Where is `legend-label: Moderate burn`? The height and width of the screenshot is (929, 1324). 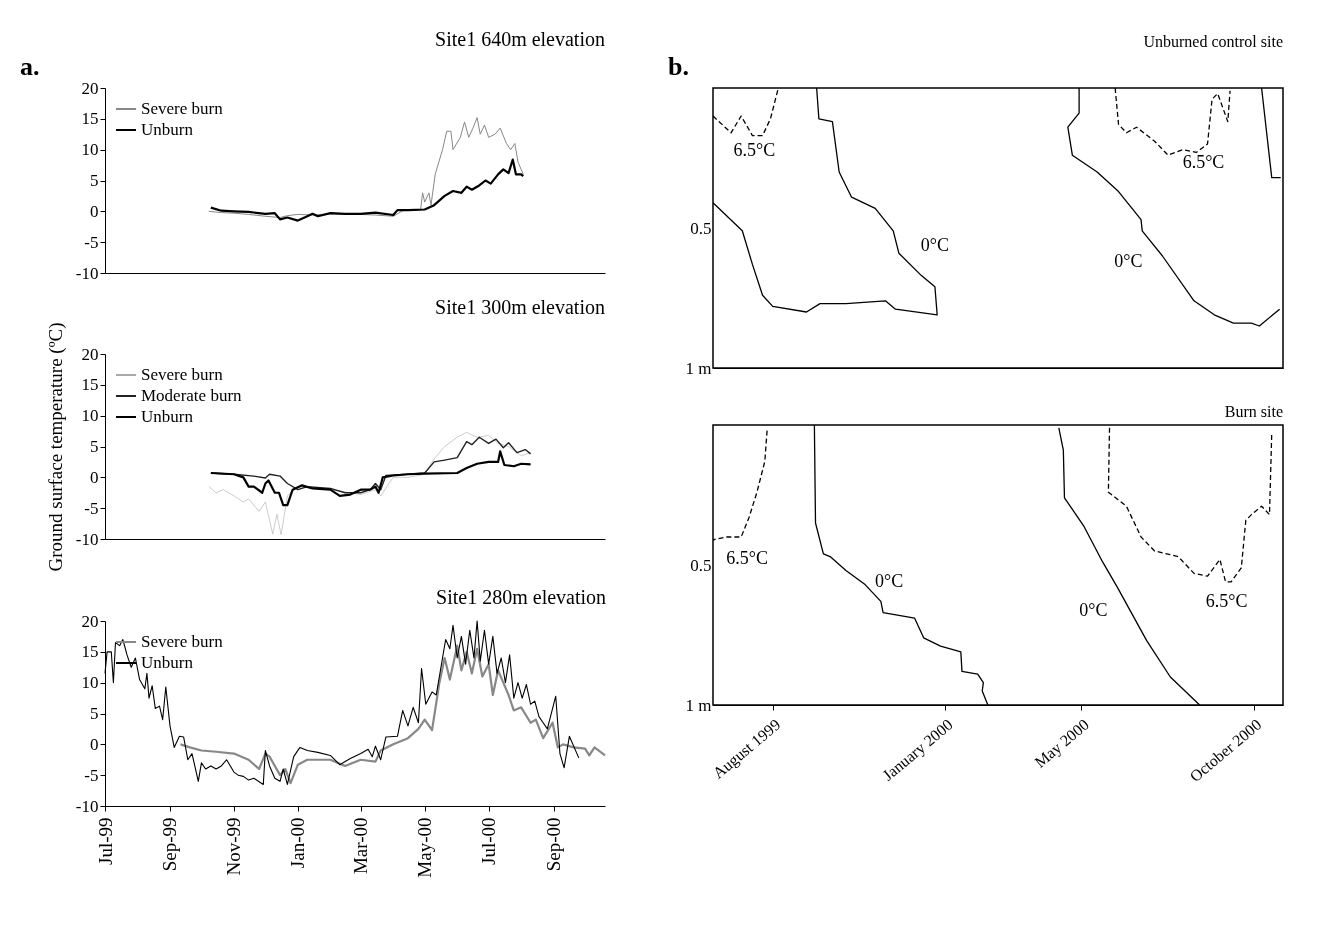
legend-label: Moderate burn is located at coordinates (192, 395).